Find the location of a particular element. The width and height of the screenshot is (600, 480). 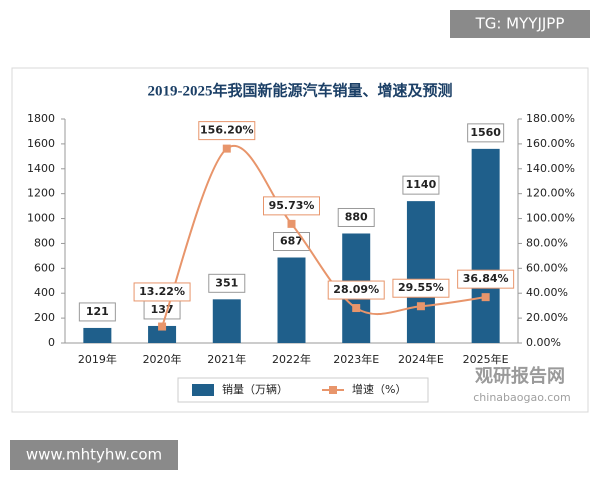

x-tick-label: 2020年 is located at coordinates (162, 359).